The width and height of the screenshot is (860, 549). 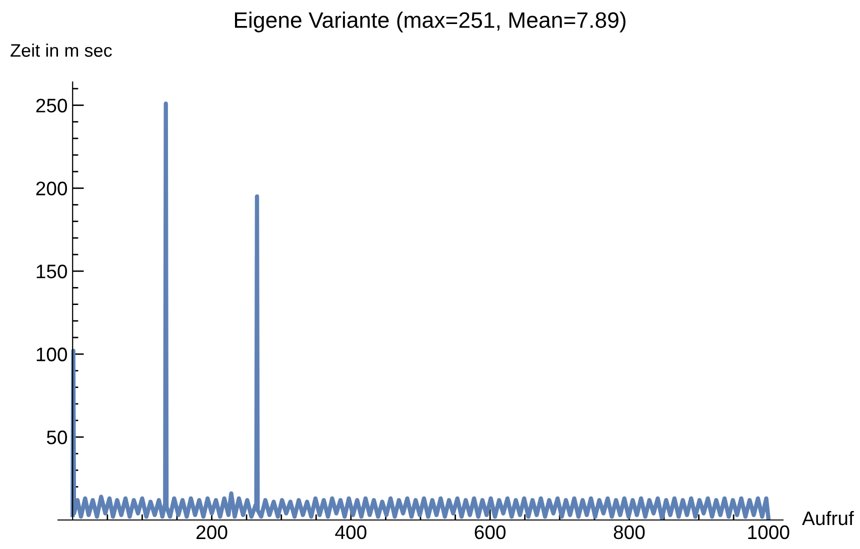 I want to click on y-tick-label: 100, so click(x=51, y=355).